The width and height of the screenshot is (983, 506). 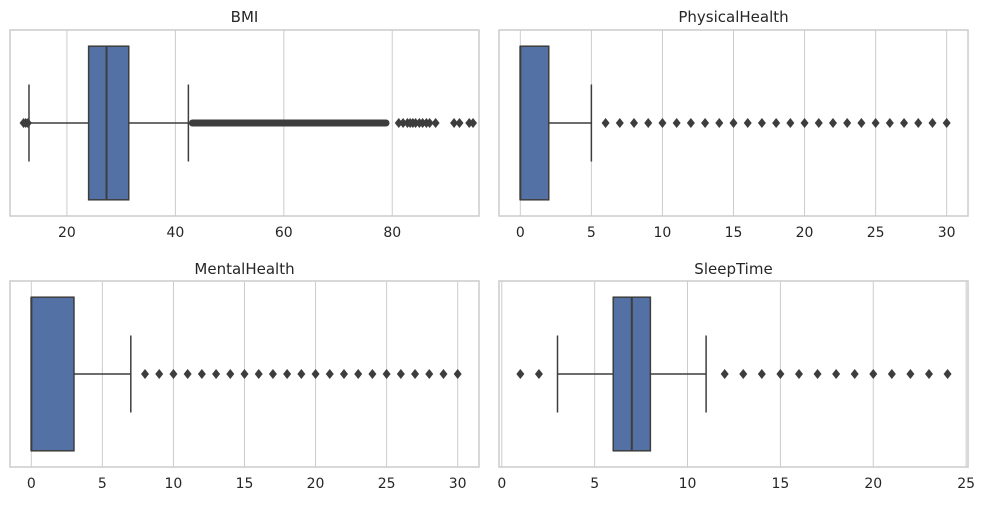 What do you see at coordinates (392, 233) in the screenshot?
I see `x-tick-label: 80` at bounding box center [392, 233].